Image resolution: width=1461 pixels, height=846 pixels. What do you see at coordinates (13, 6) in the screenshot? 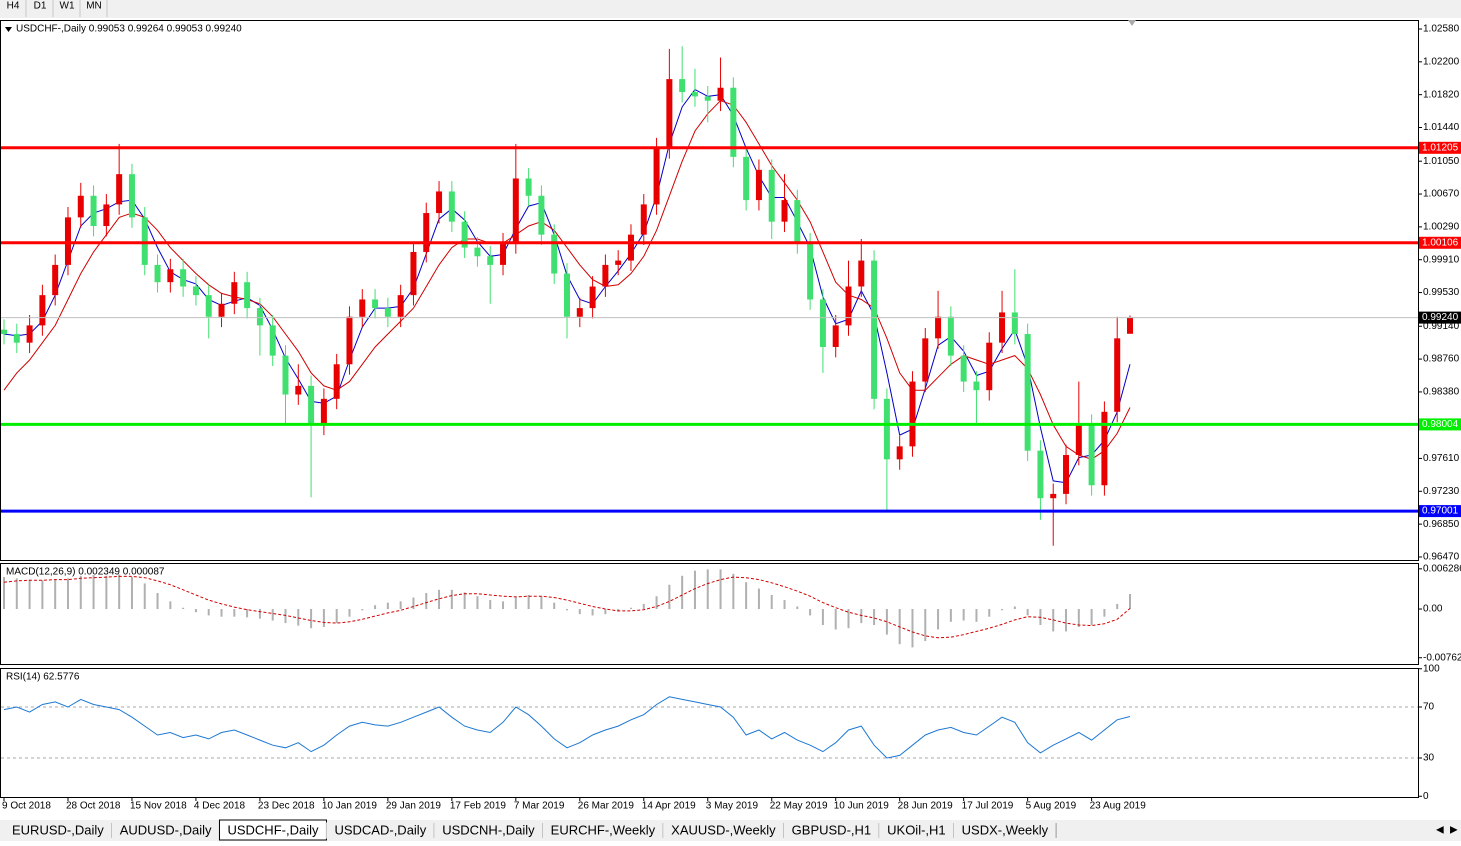
I see `timeframe-button: H4` at bounding box center [13, 6].